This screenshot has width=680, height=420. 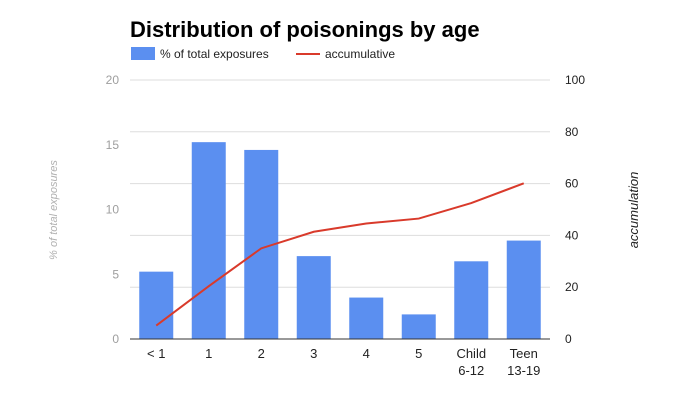 I want to click on right-tick-label: 0, so click(x=568, y=339).